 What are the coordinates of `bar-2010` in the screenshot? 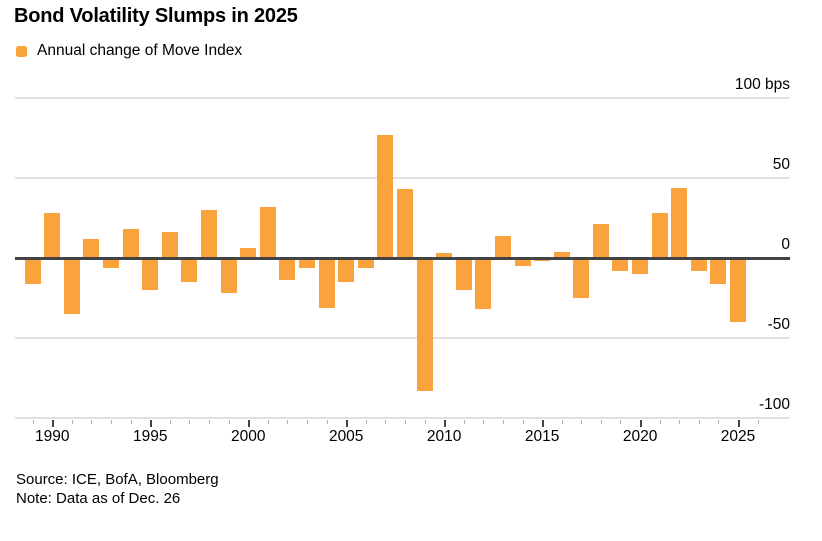 It's located at (444, 255).